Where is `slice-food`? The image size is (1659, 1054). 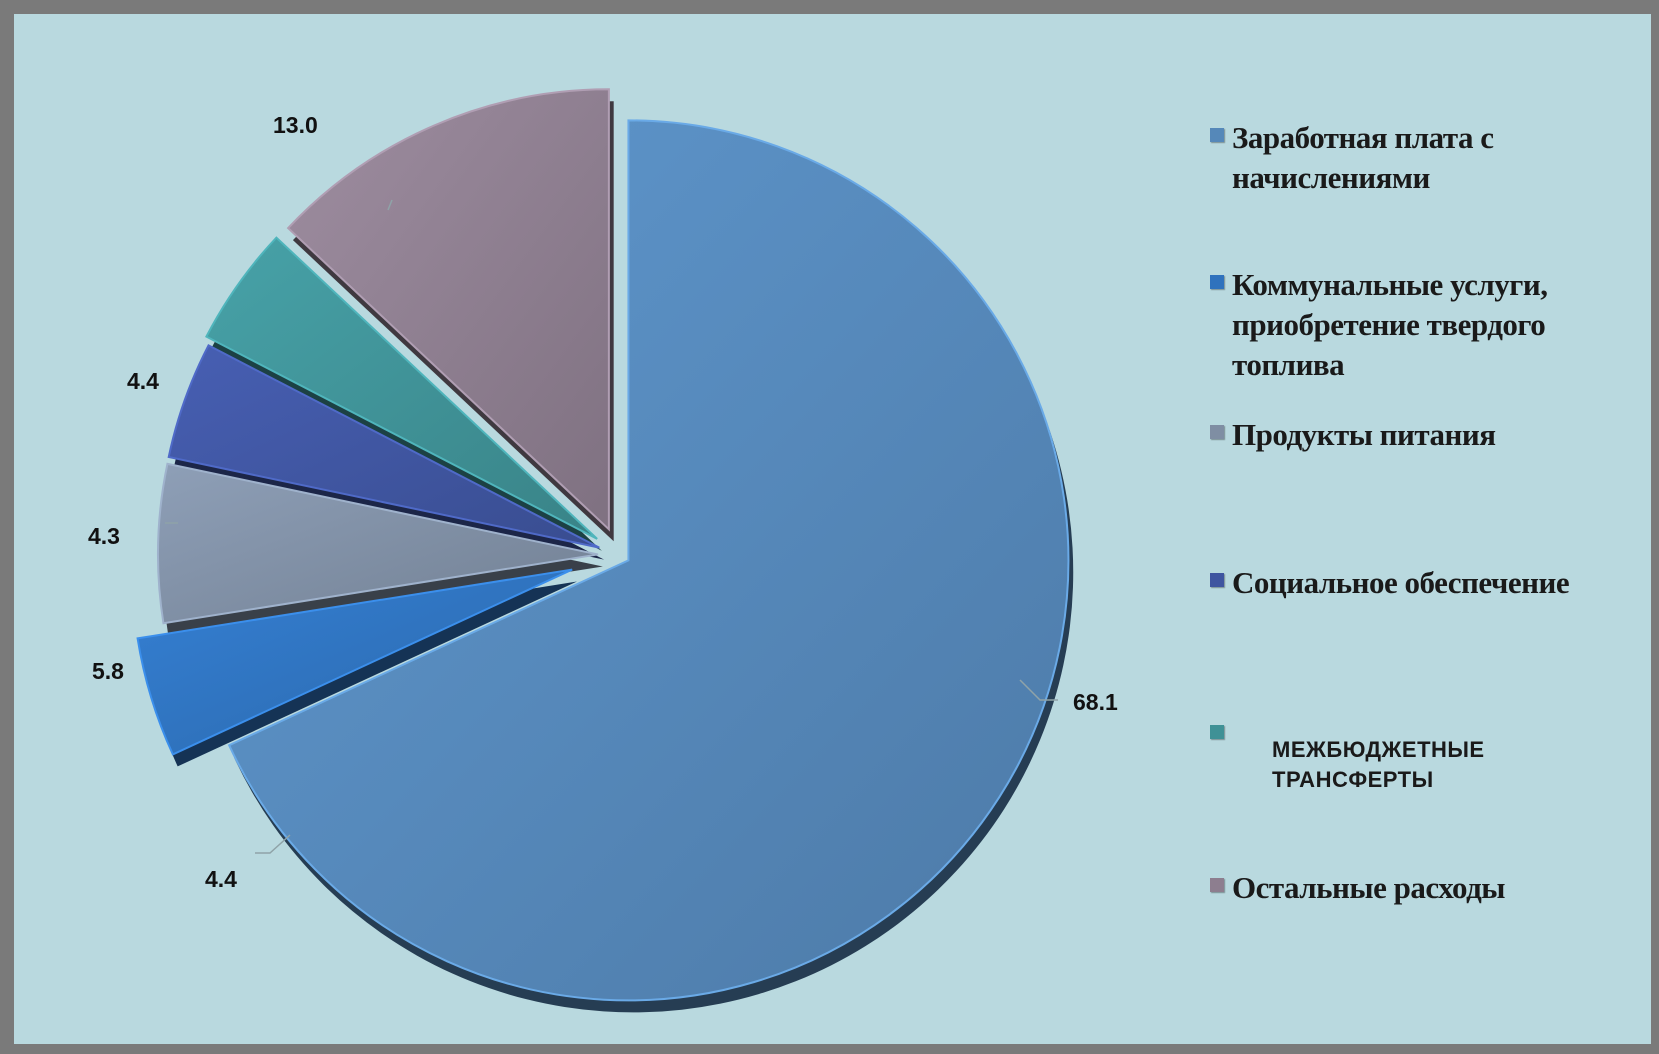 slice-food is located at coordinates (378, 543).